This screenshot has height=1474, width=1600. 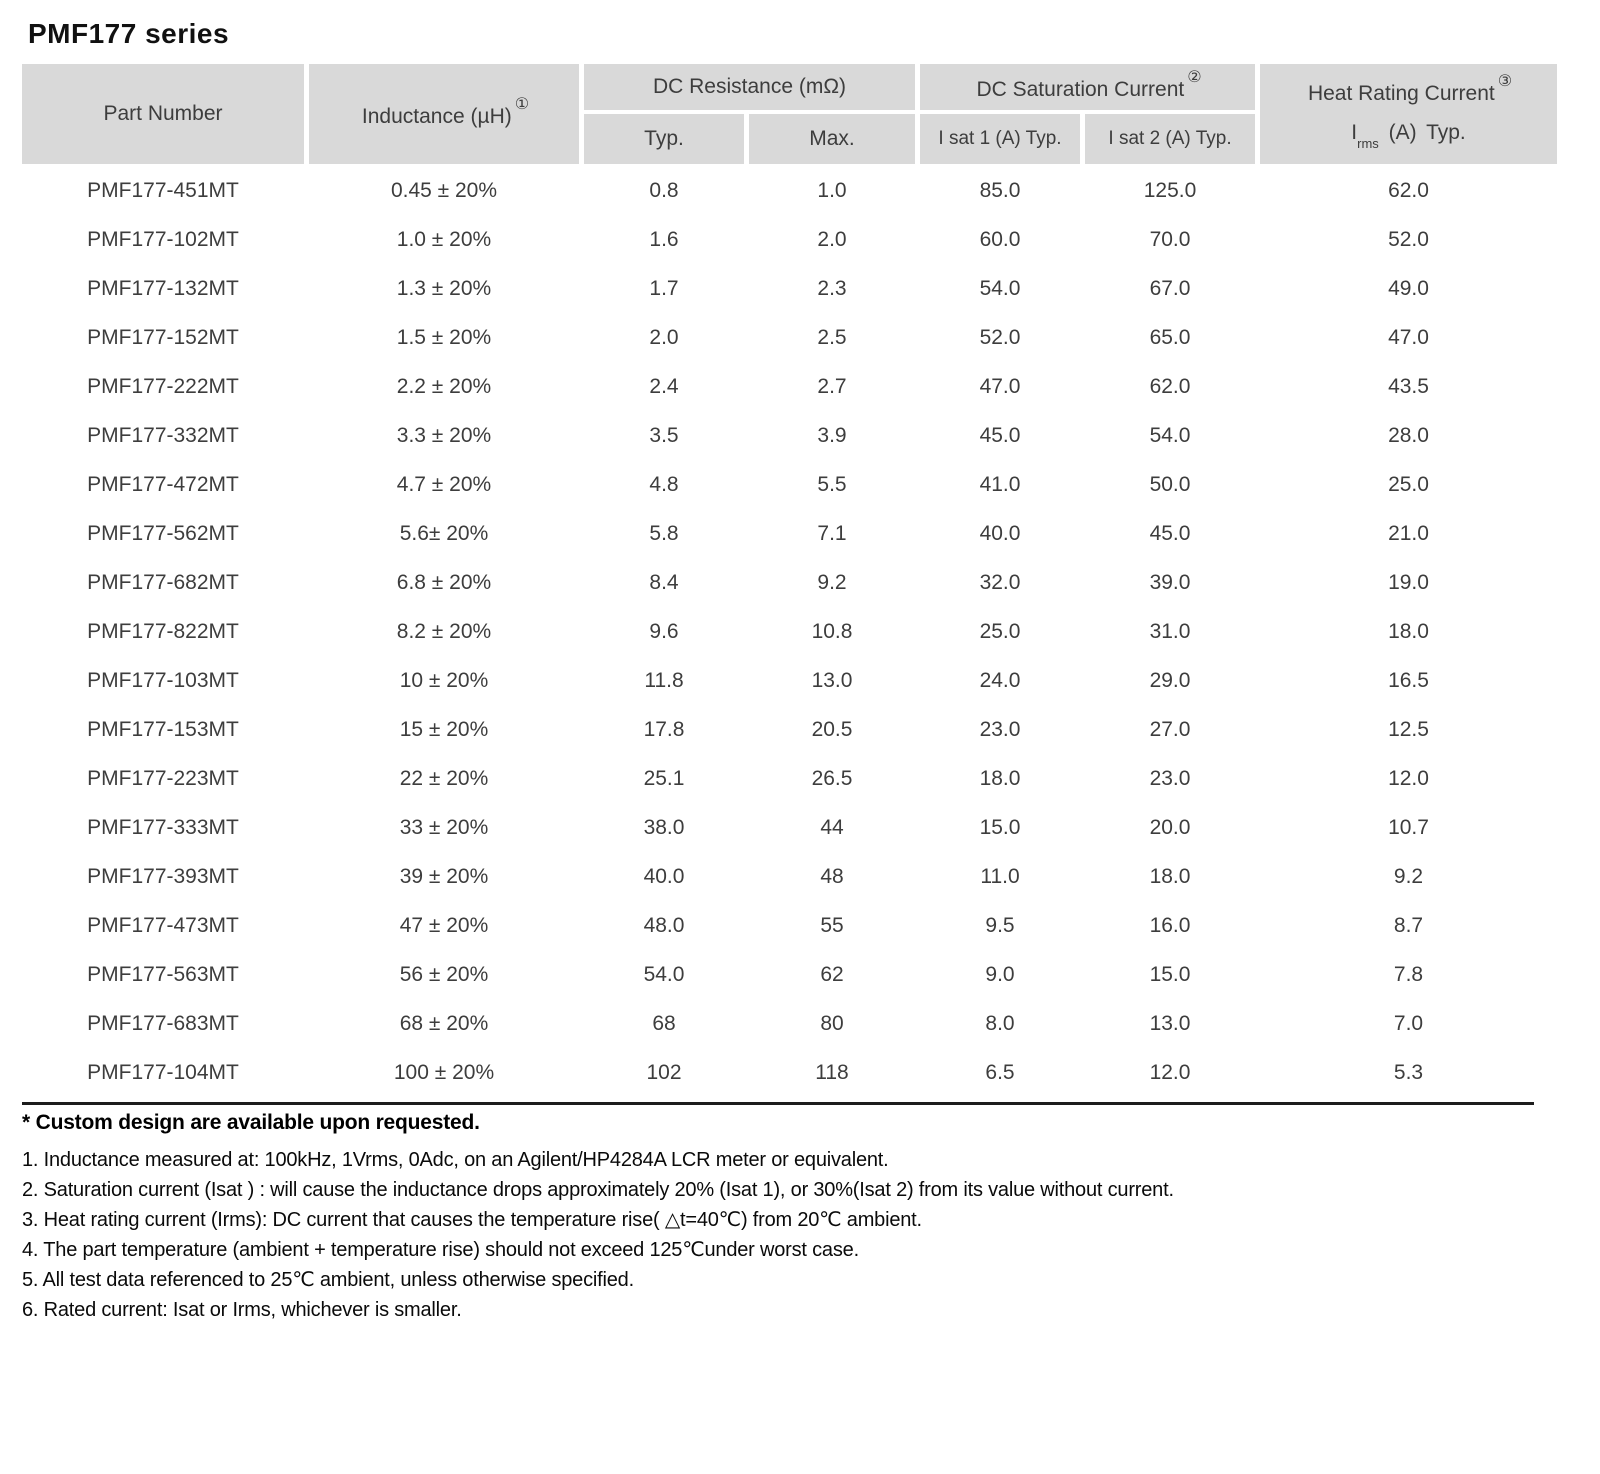 What do you see at coordinates (664, 337) in the screenshot?
I see `value-cell: 2.0` at bounding box center [664, 337].